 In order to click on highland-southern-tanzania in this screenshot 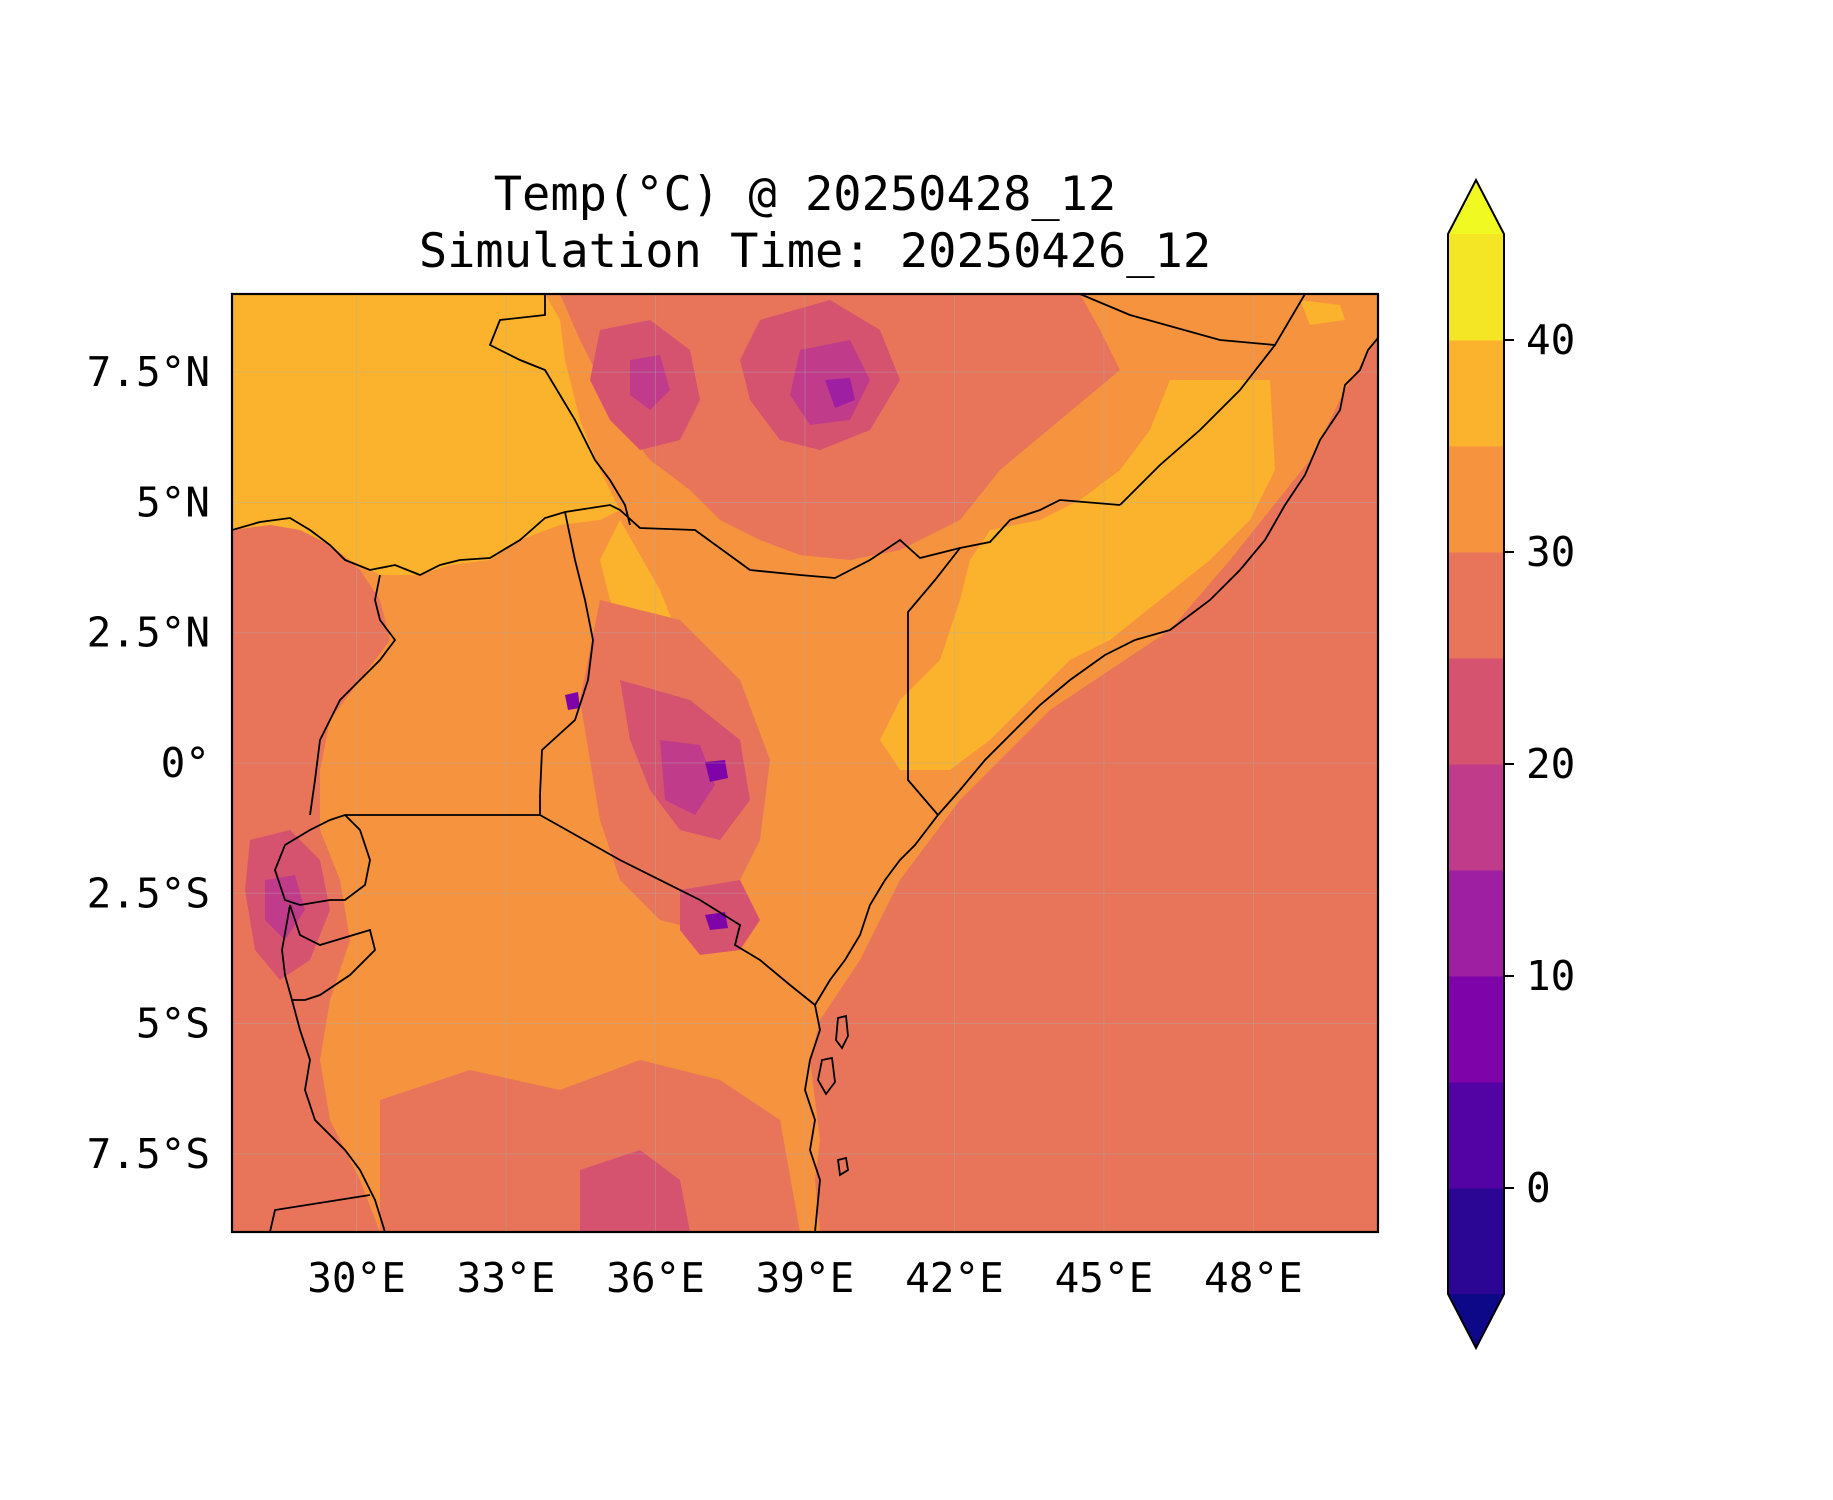, I will do `click(635, 1191)`.